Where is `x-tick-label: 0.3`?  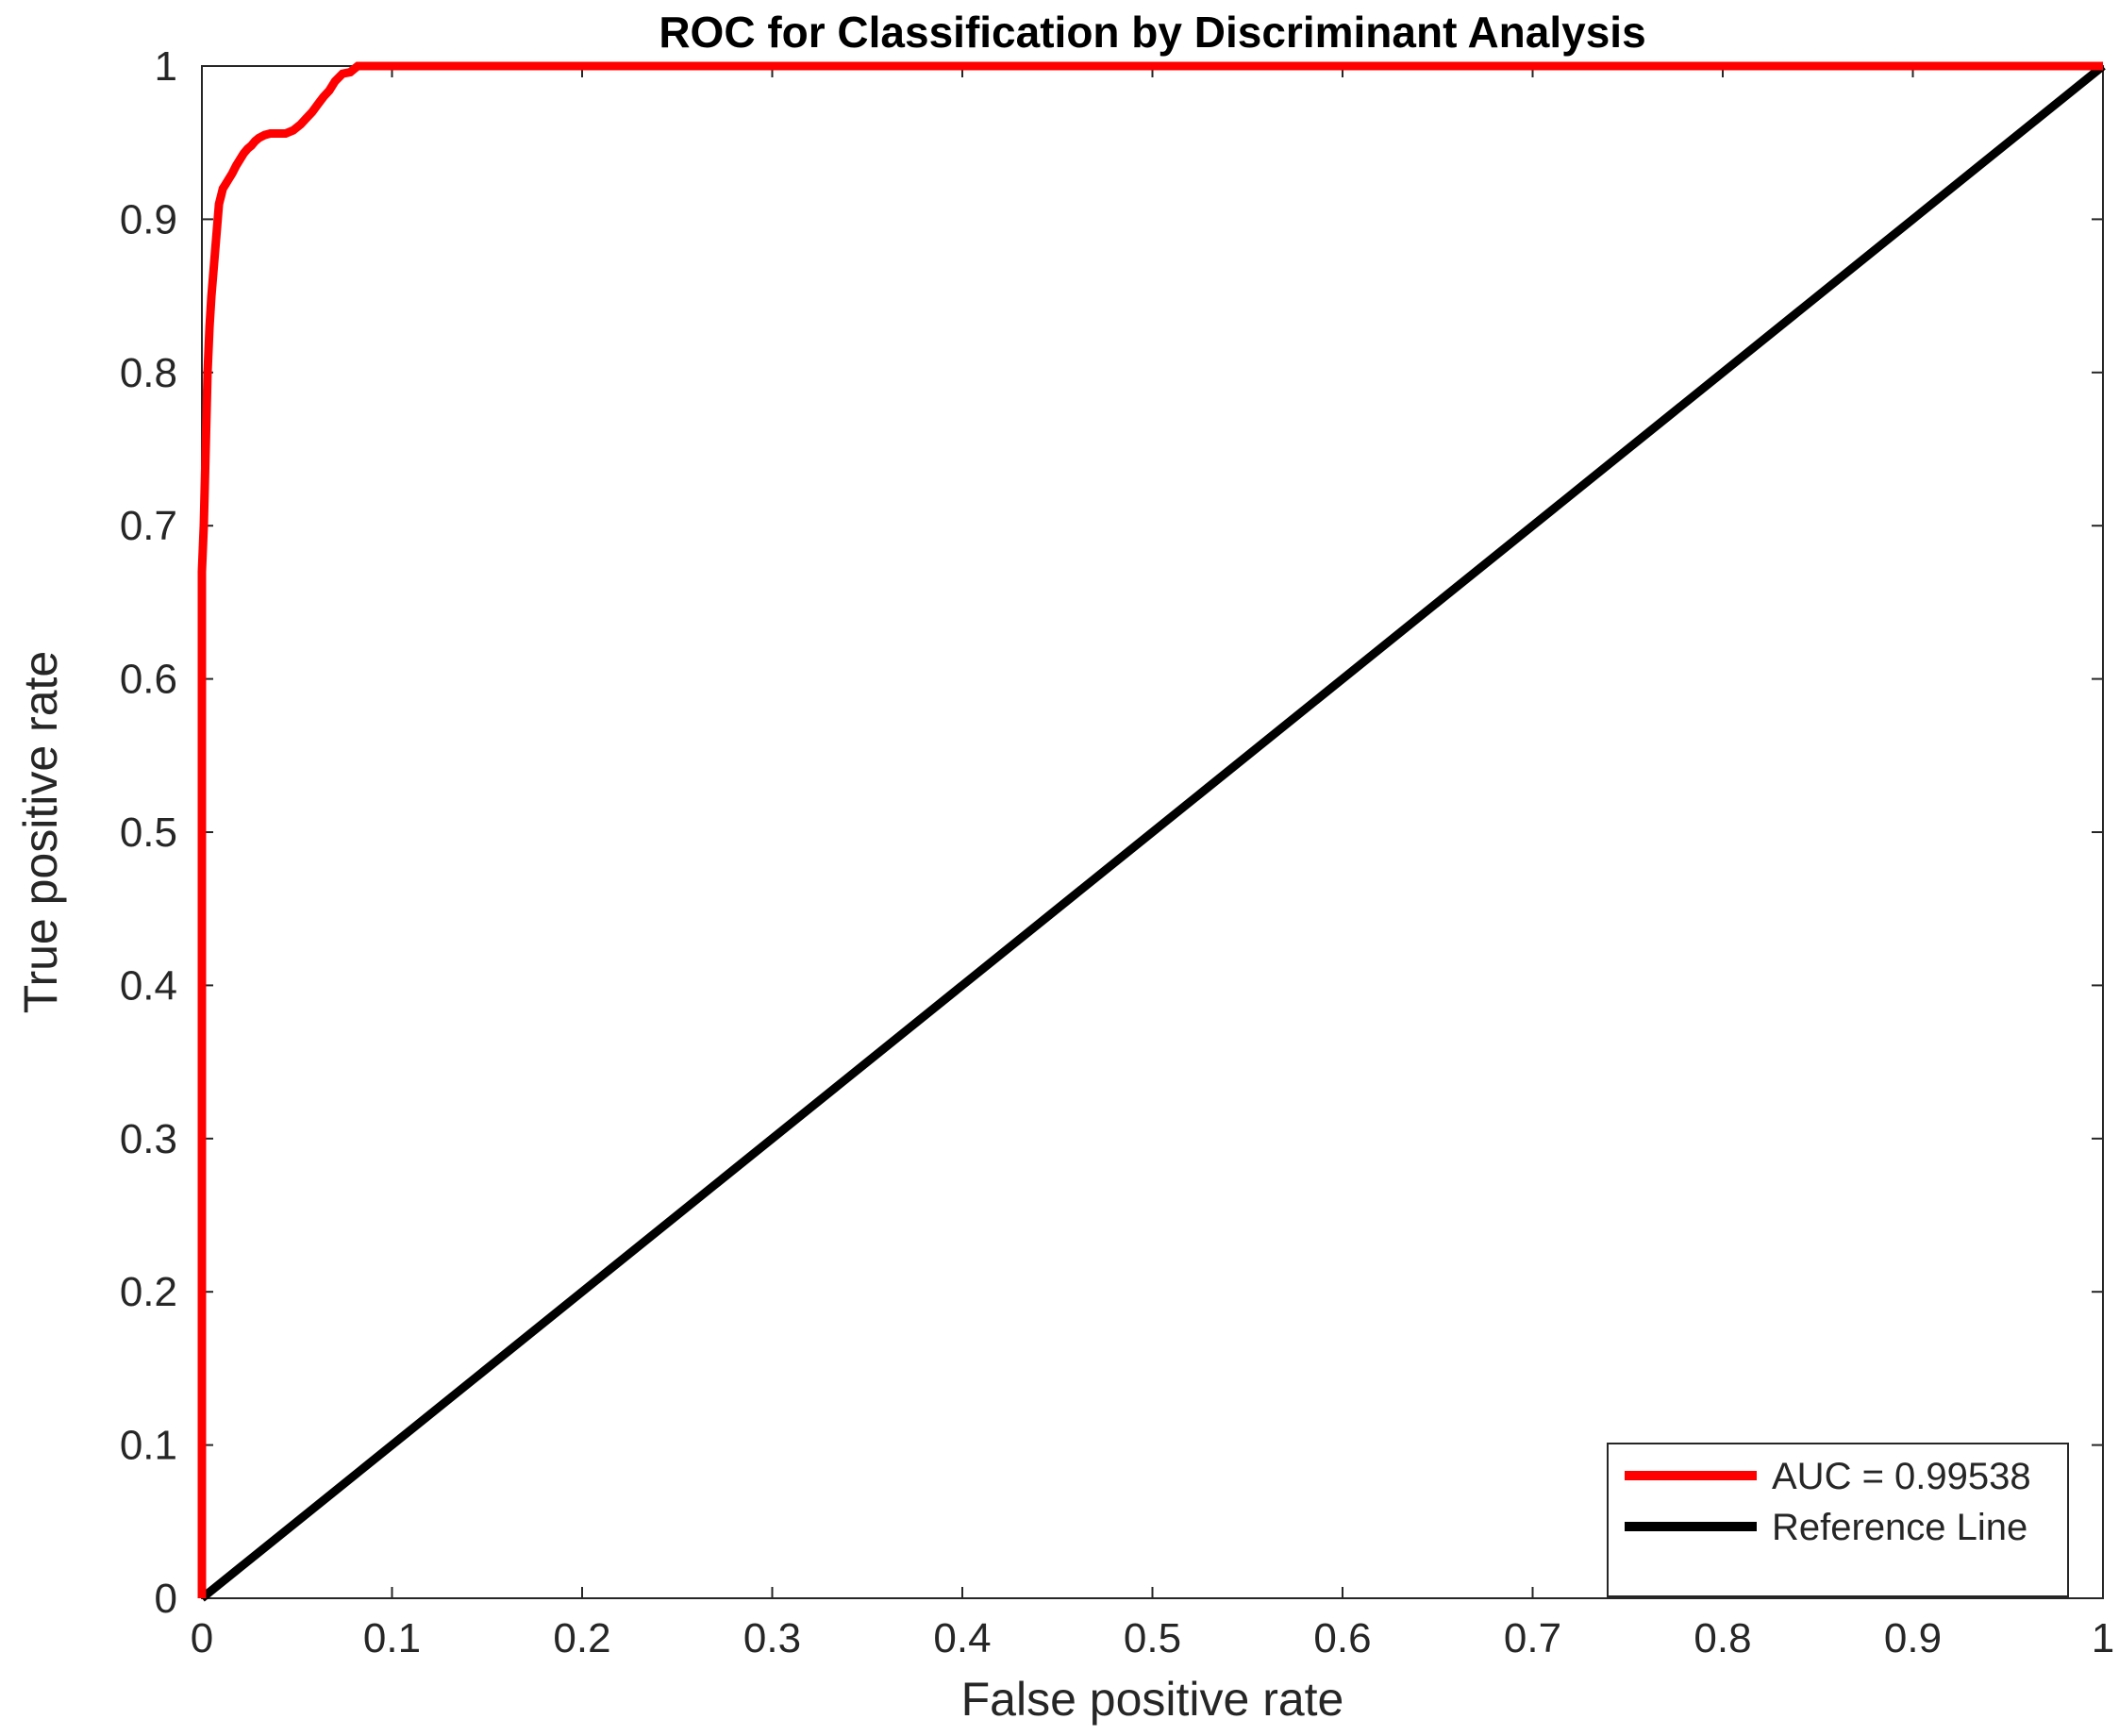
x-tick-label: 0.3 is located at coordinates (772, 1638).